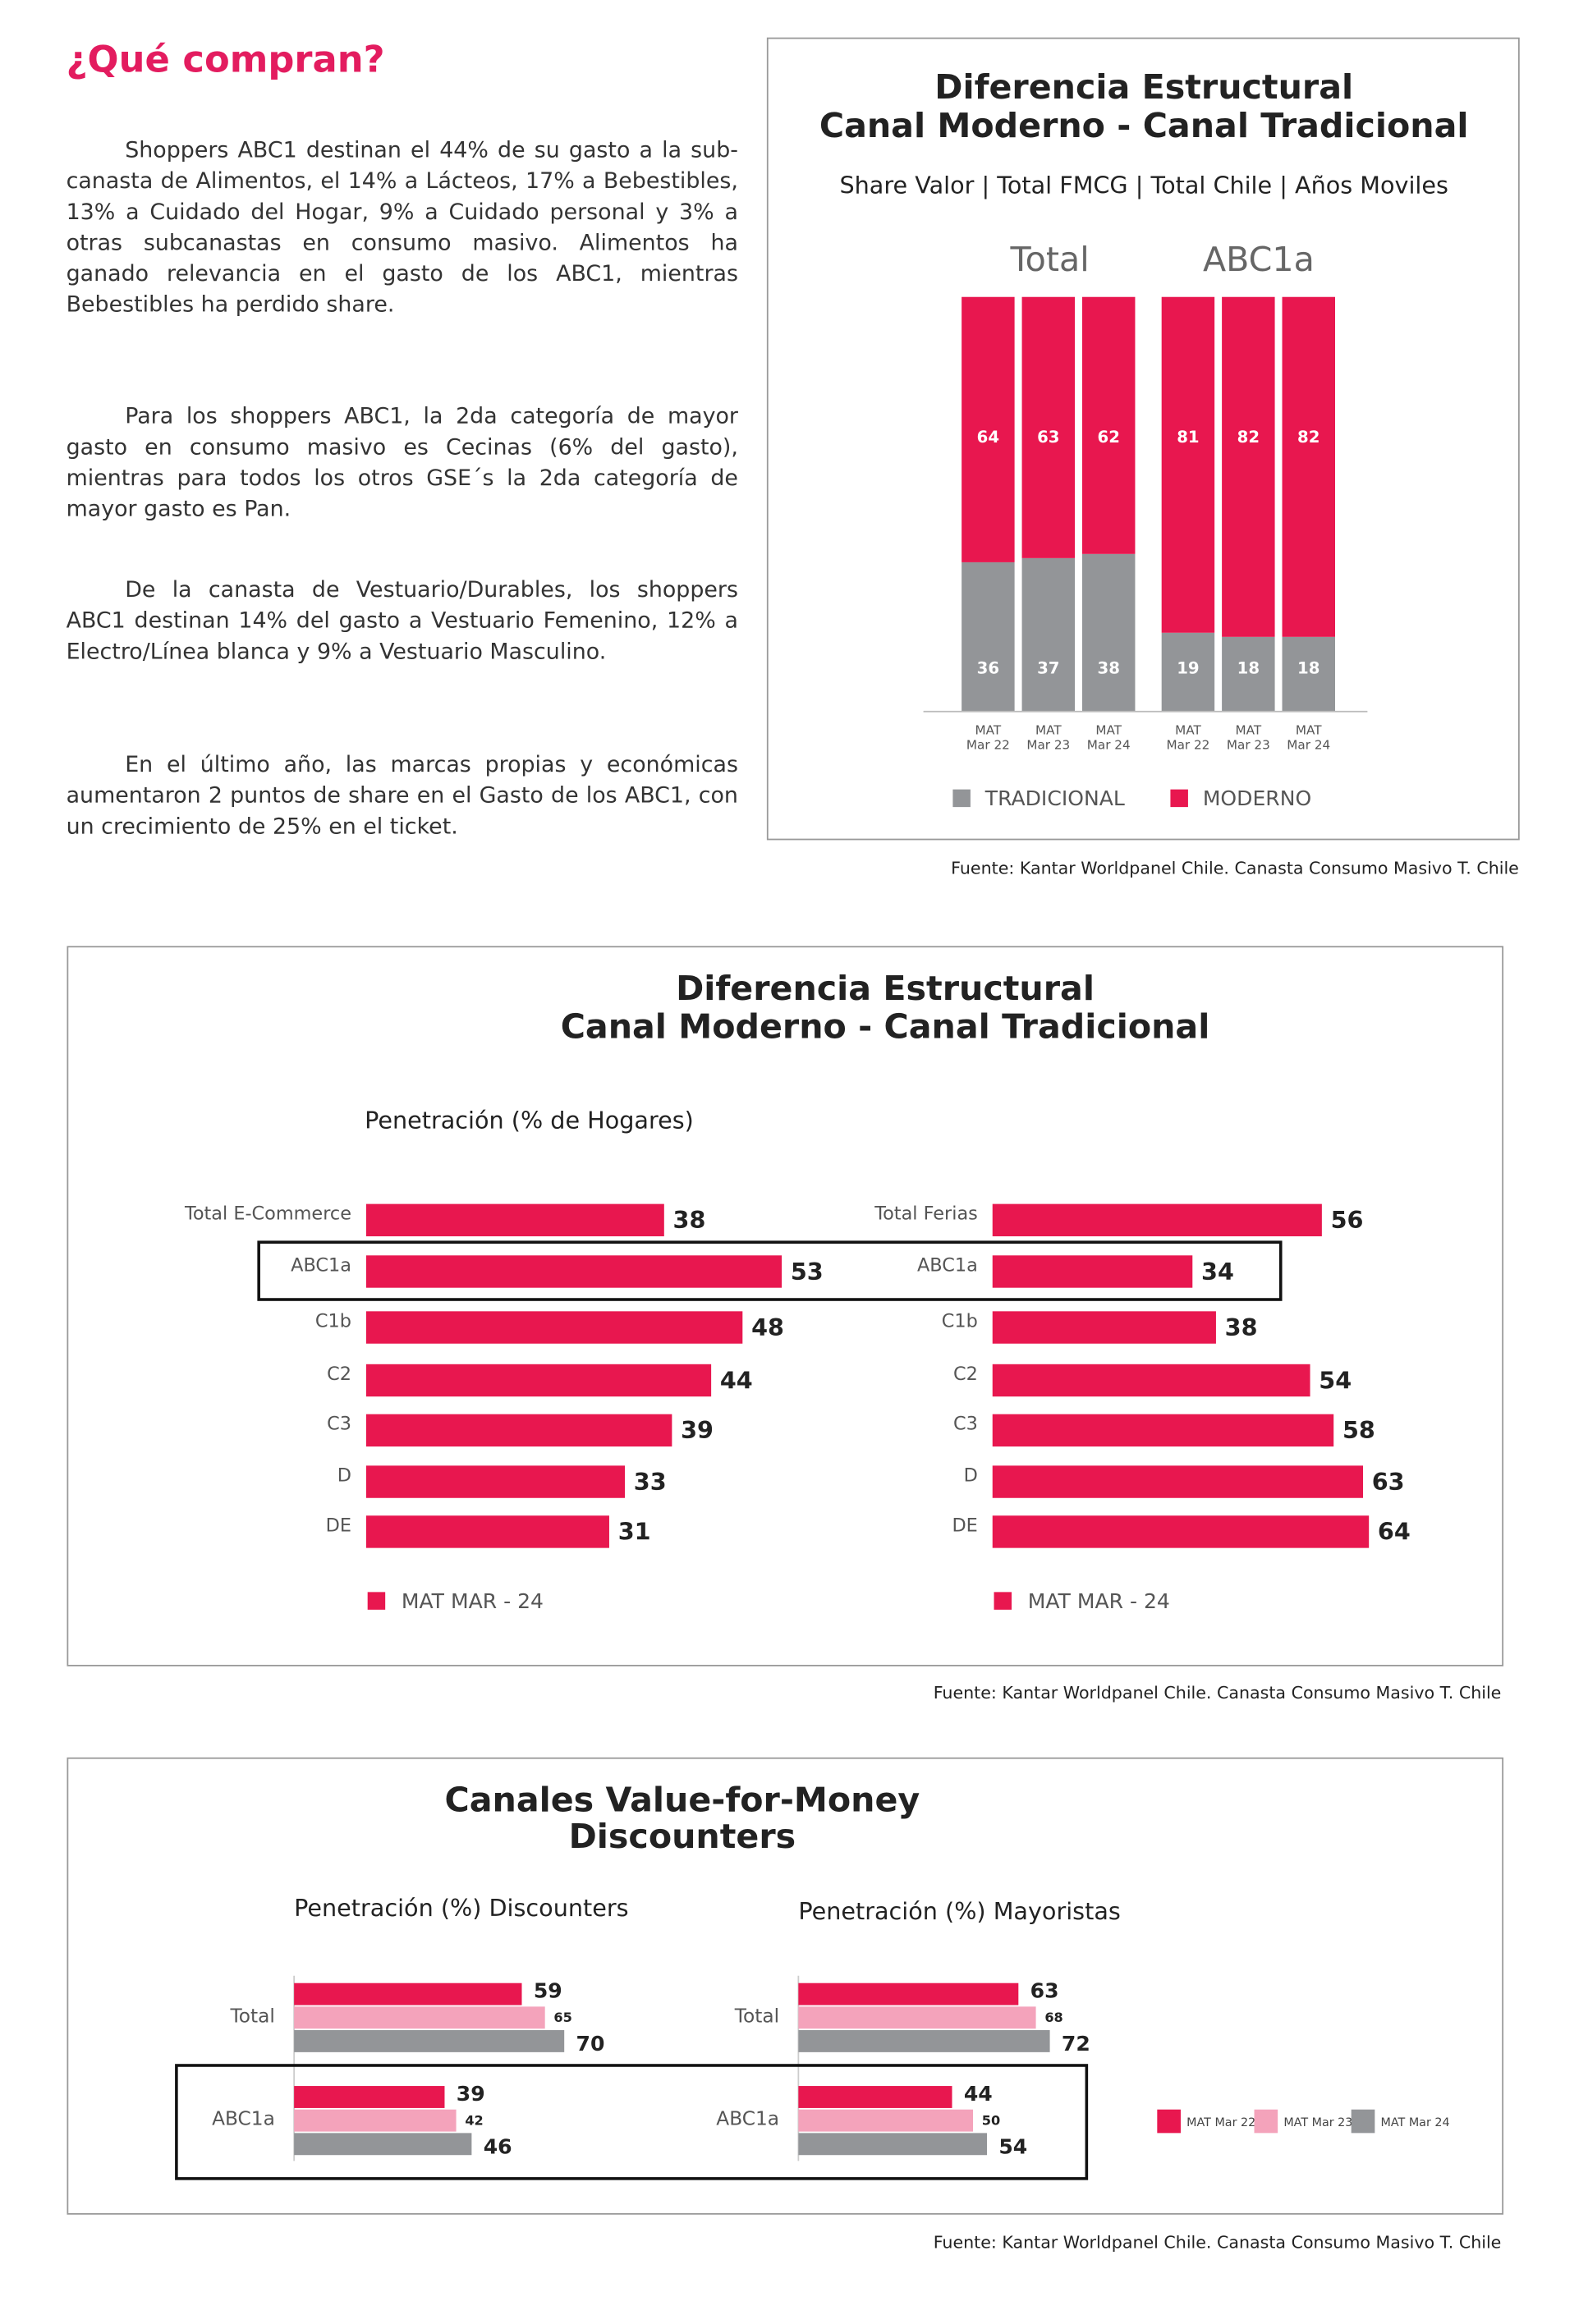 This screenshot has width=1588, height=2324. I want to click on value-label: 54, so click(1335, 1380).